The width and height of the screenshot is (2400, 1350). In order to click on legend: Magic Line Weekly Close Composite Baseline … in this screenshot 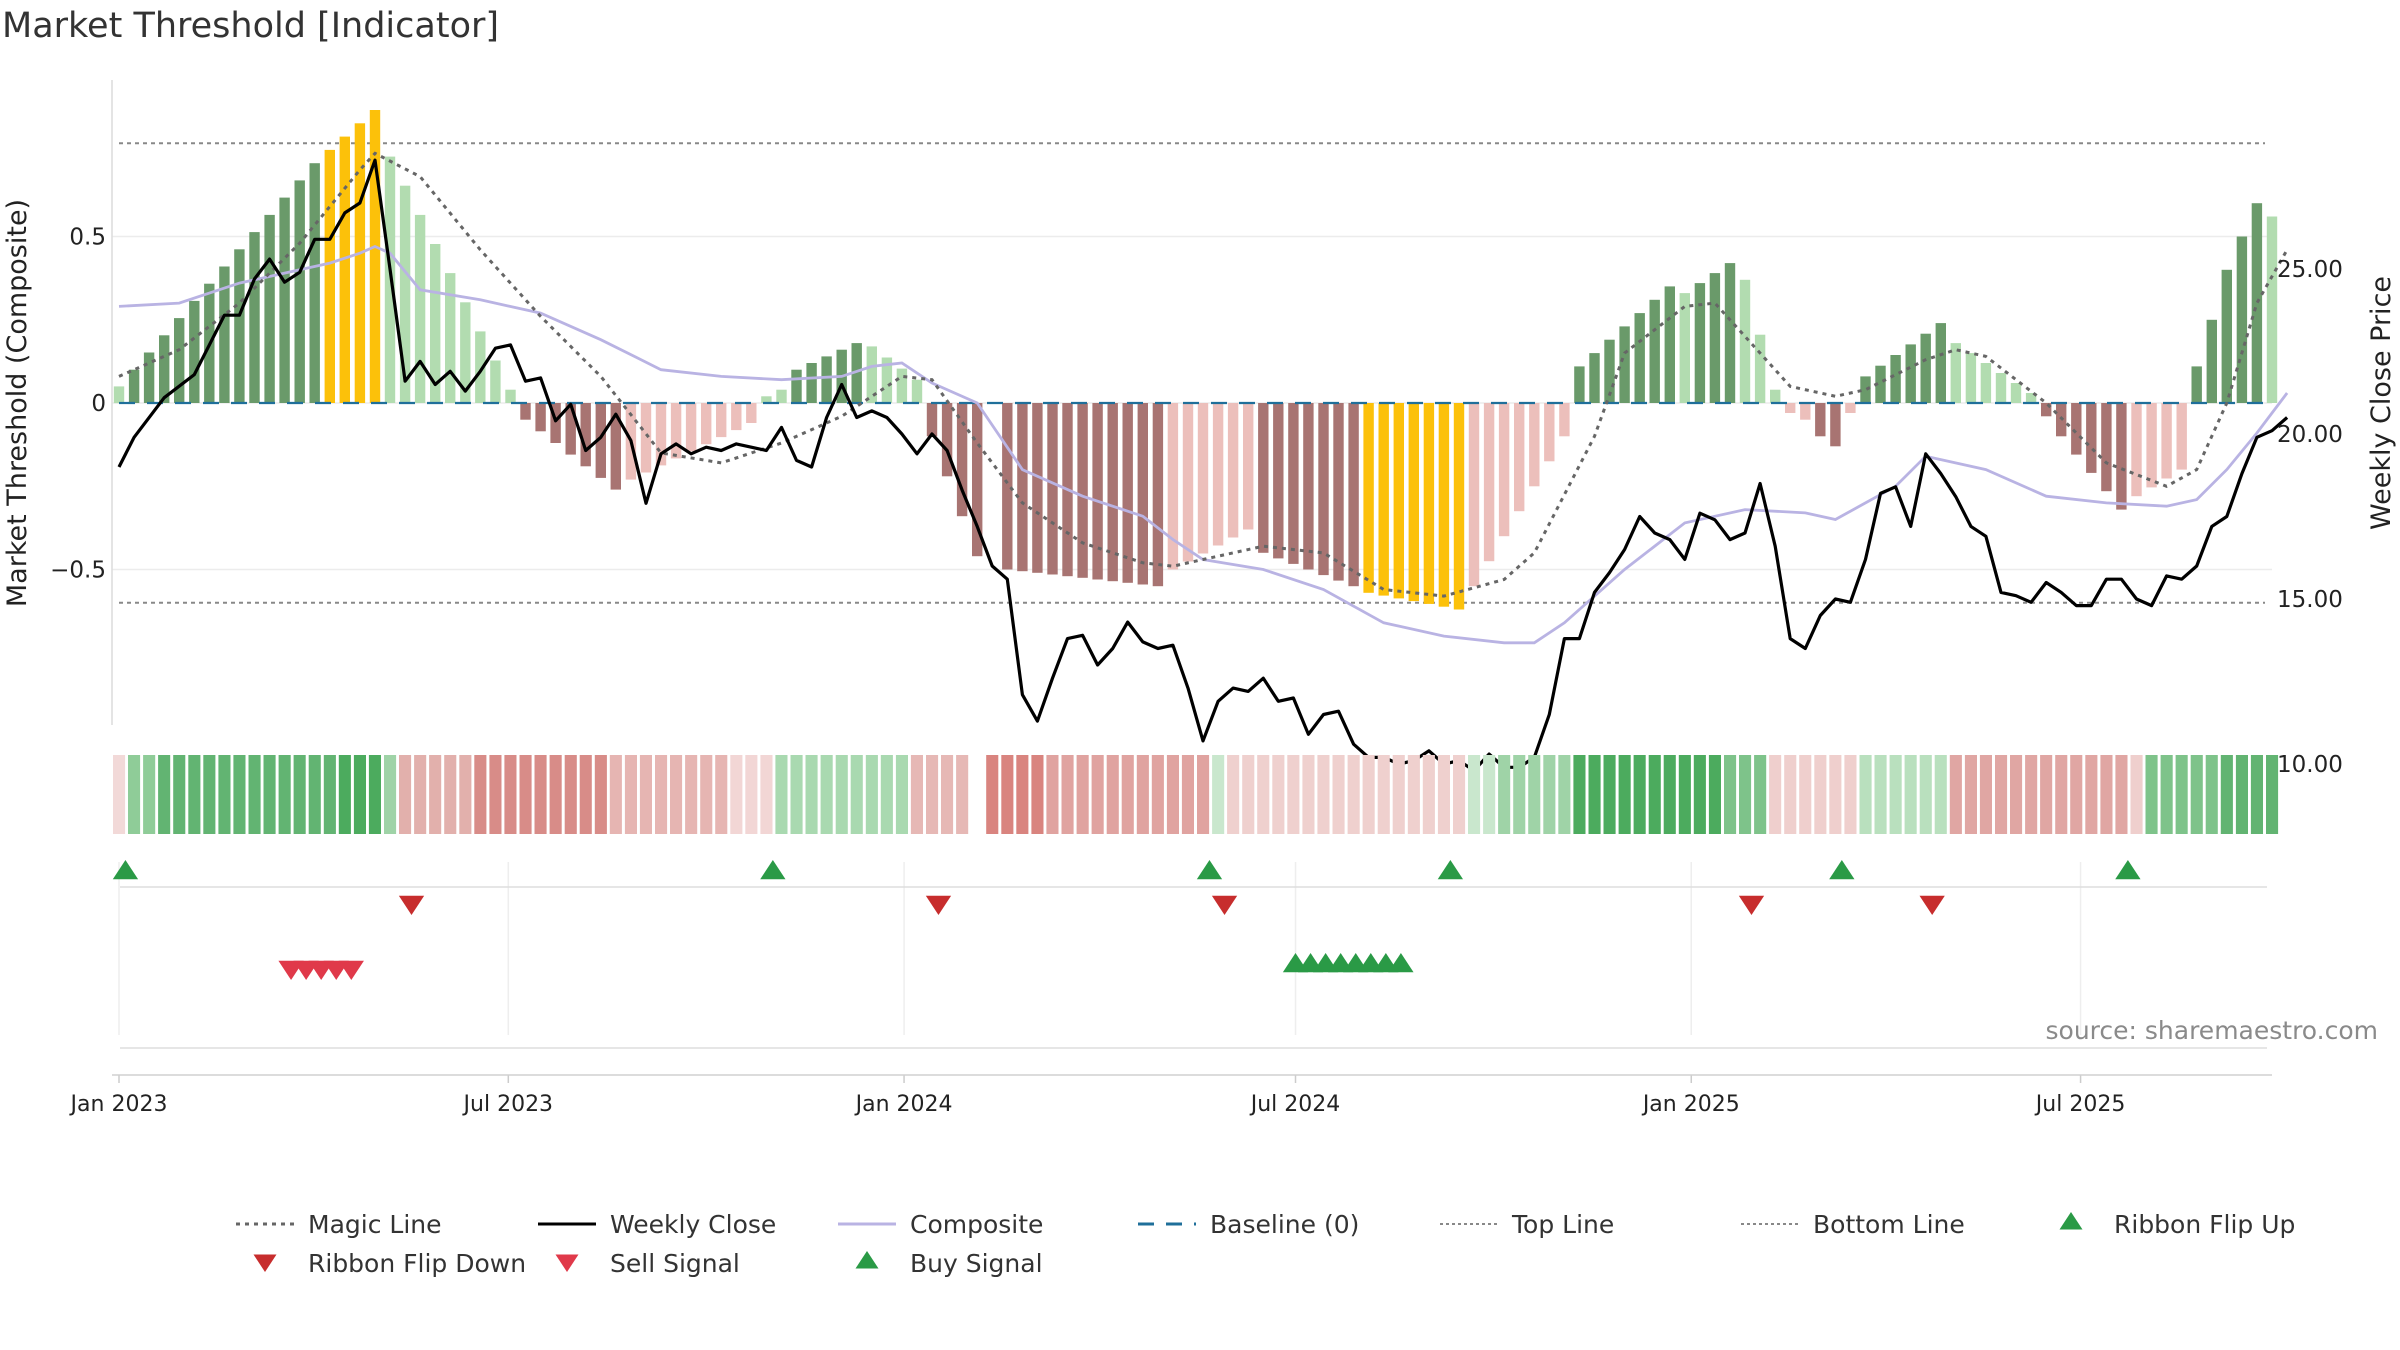, I will do `click(1265, 1244)`.